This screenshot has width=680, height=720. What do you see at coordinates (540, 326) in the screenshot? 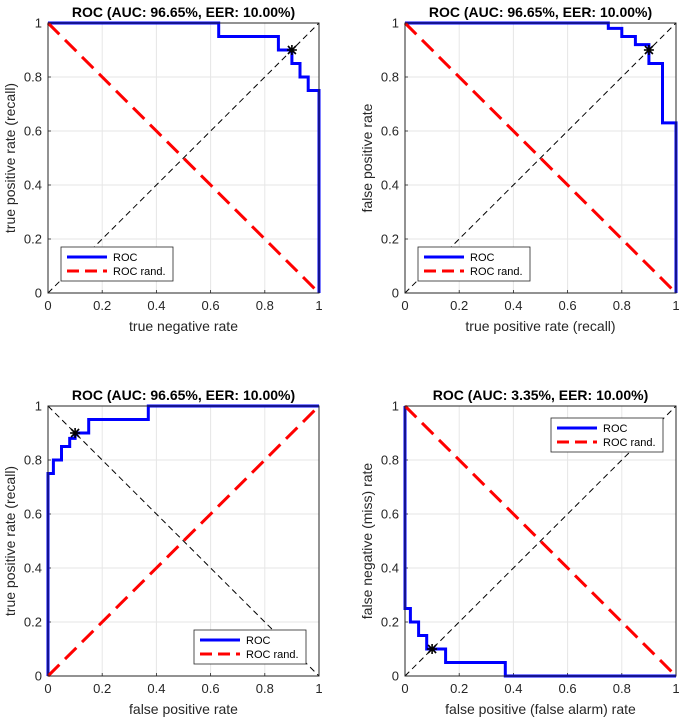
I see `x-axis-label: true positive rate (recall)` at bounding box center [540, 326].